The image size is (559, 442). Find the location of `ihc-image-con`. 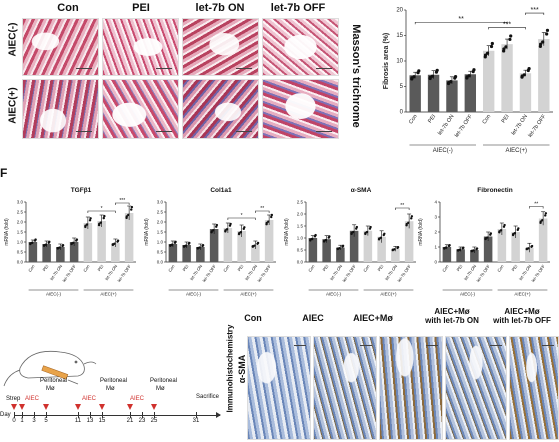

ihc-image-con is located at coordinates (279, 388).